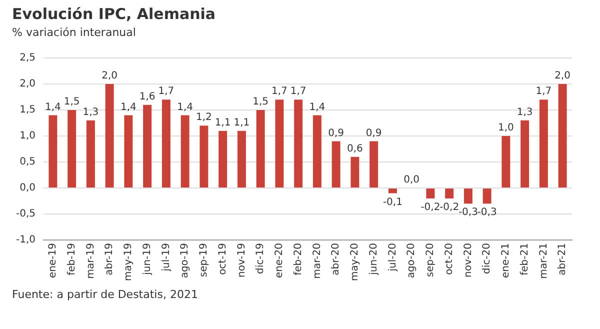 This screenshot has height=329, width=600. What do you see at coordinates (354, 148) in the screenshot?
I see `data-label: 0,6` at bounding box center [354, 148].